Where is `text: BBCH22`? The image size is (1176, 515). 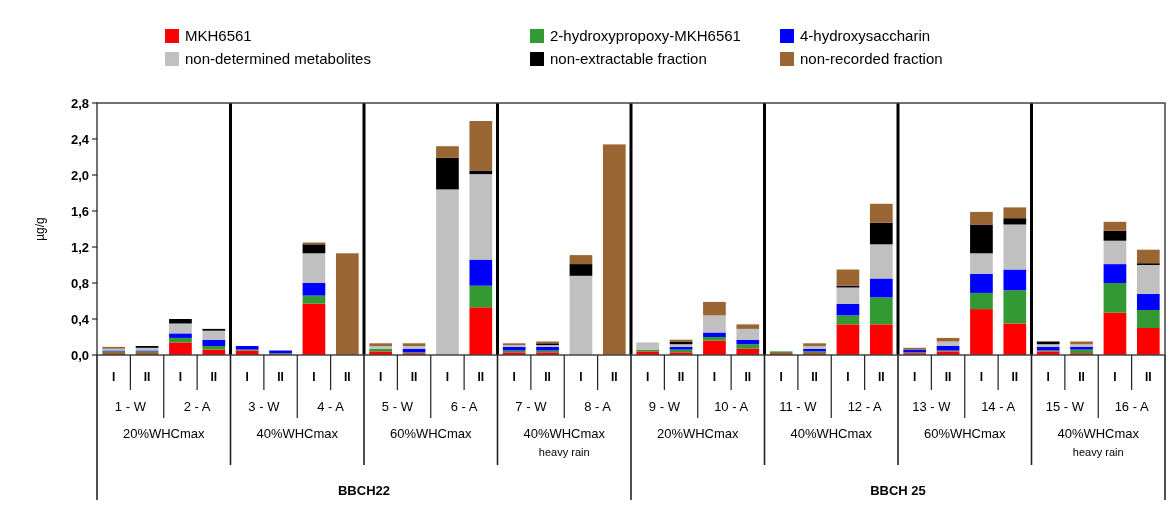
text: BBCH22 is located at coordinates (364, 490).